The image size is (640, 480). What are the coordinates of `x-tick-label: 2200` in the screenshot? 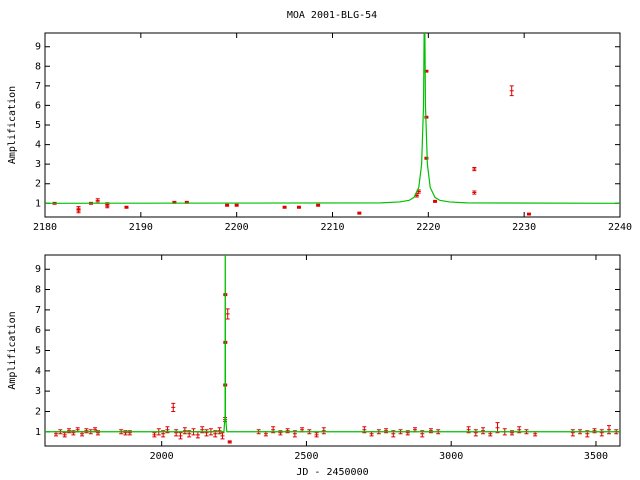 It's located at (237, 227).